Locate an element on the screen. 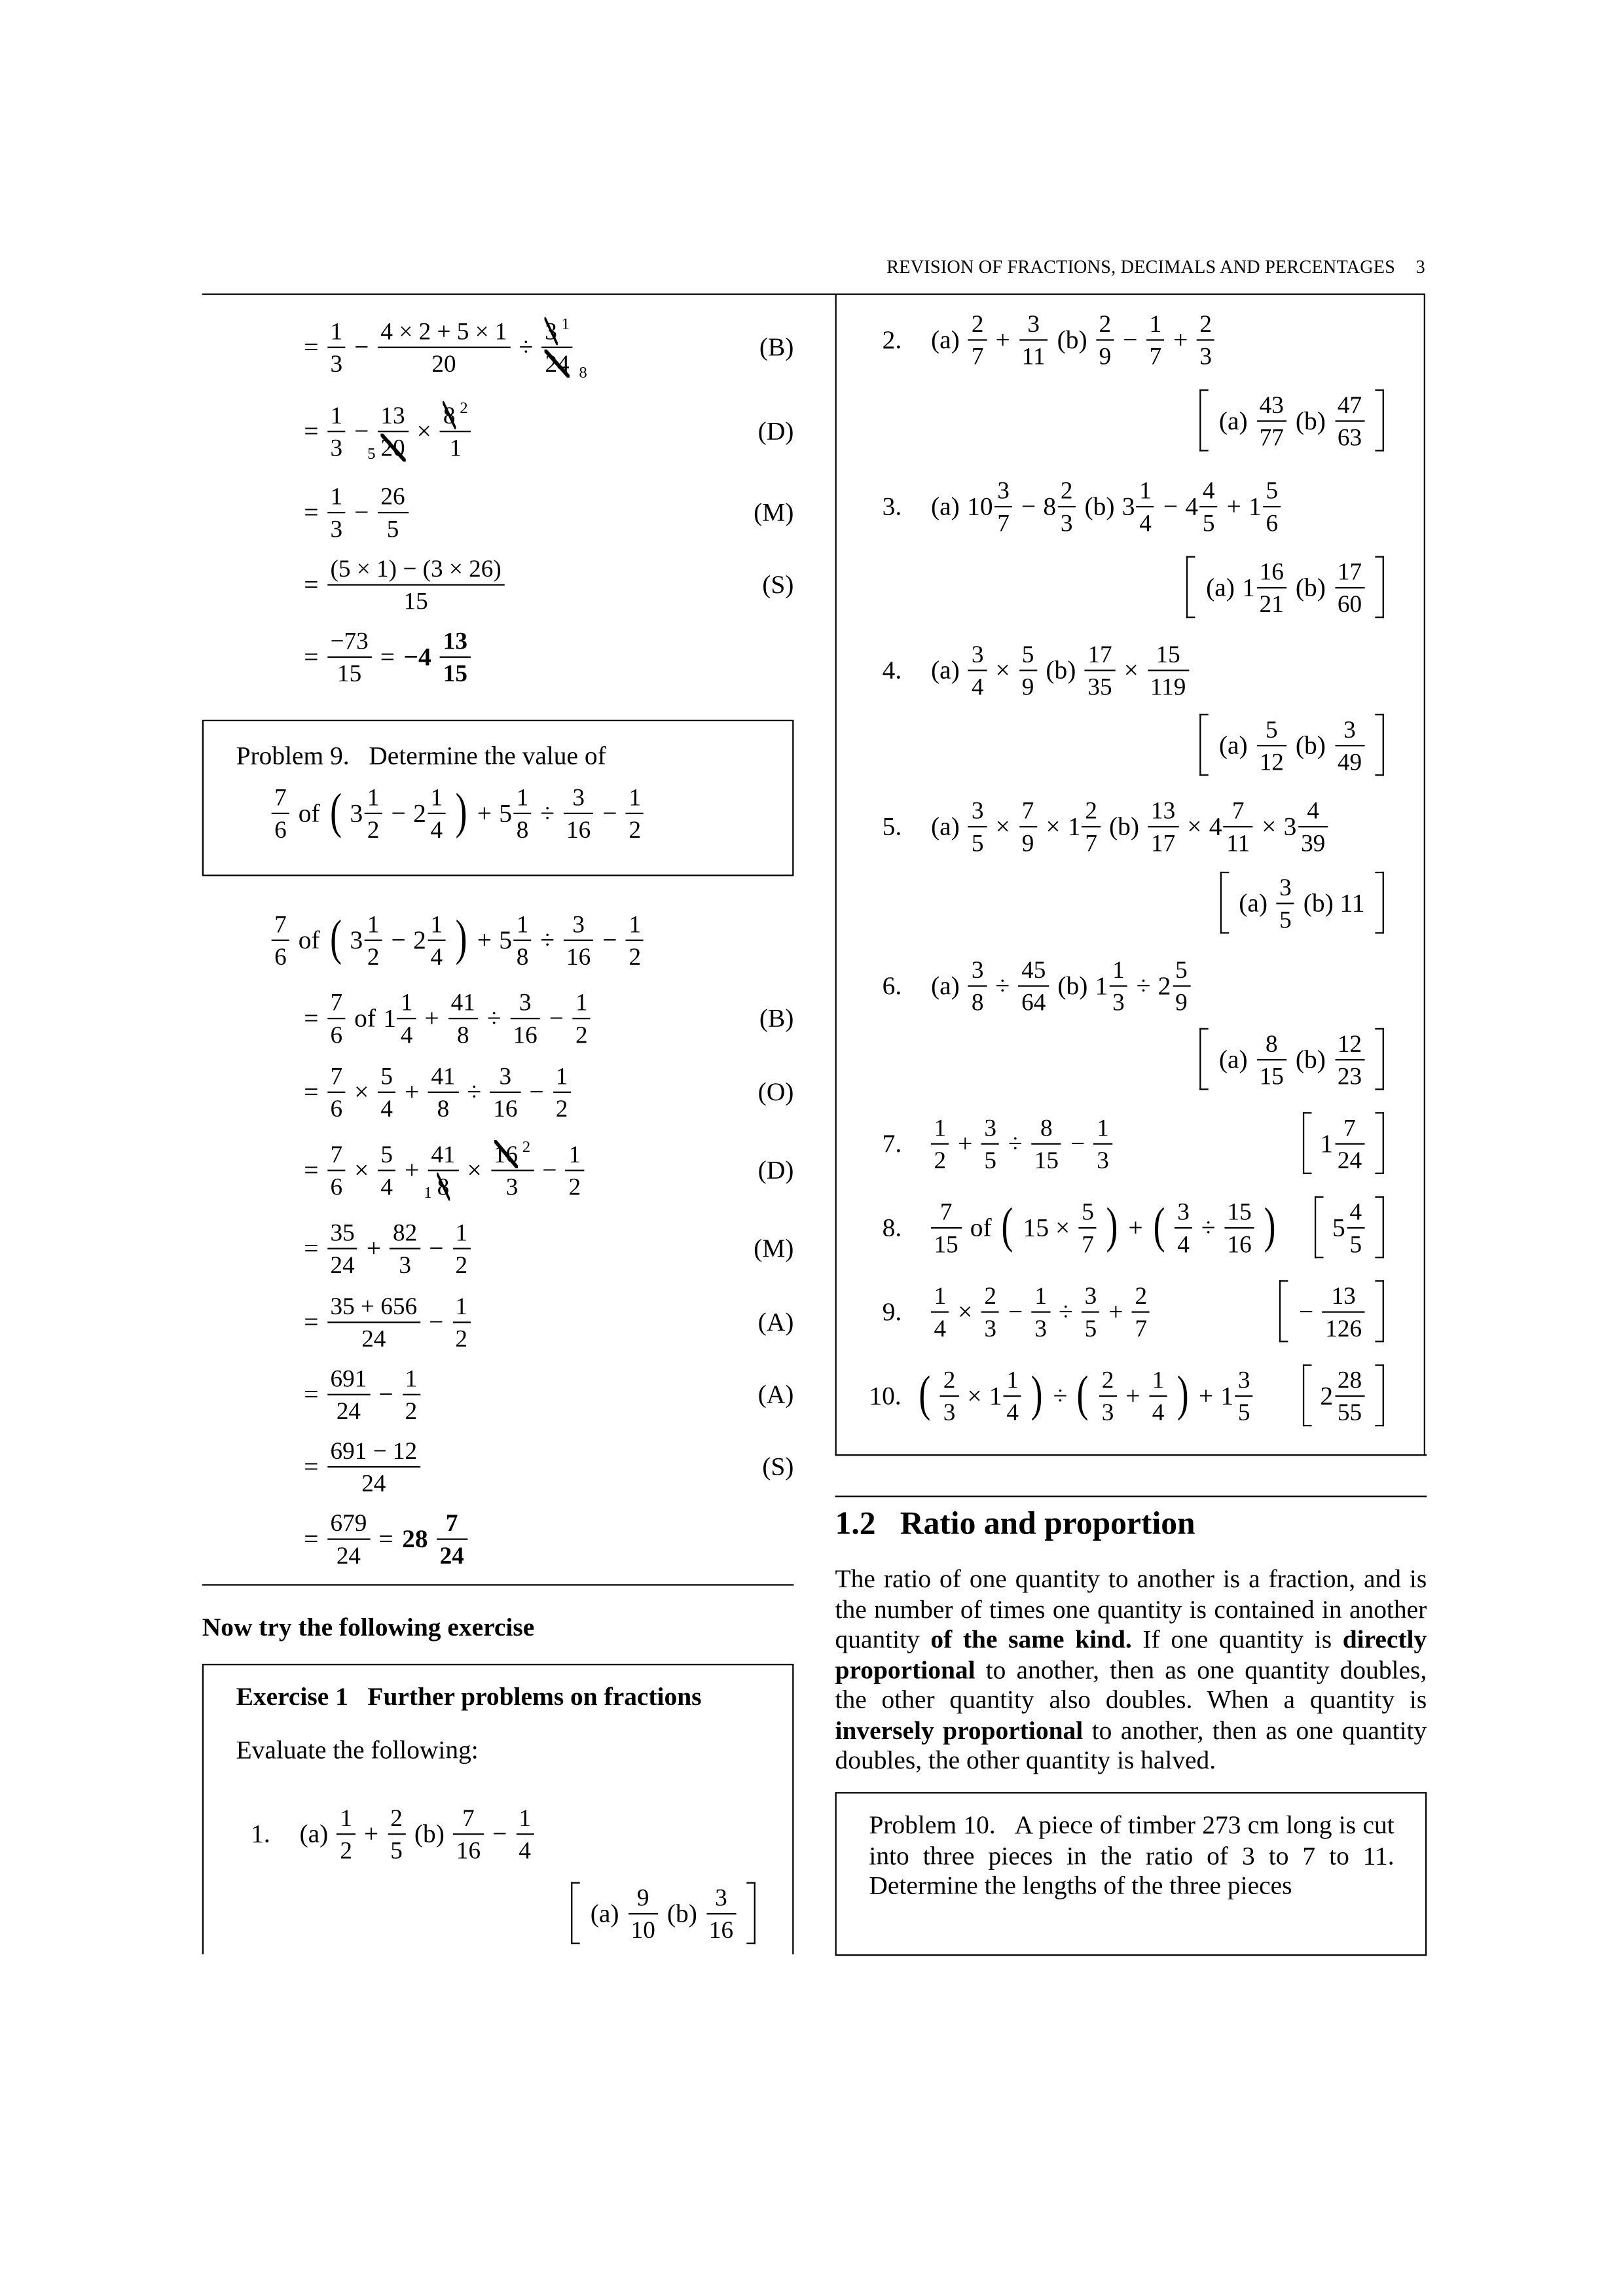 Image resolution: width=1623 pixels, height=2296 pixels. math-text: 28 is located at coordinates (415, 1537).